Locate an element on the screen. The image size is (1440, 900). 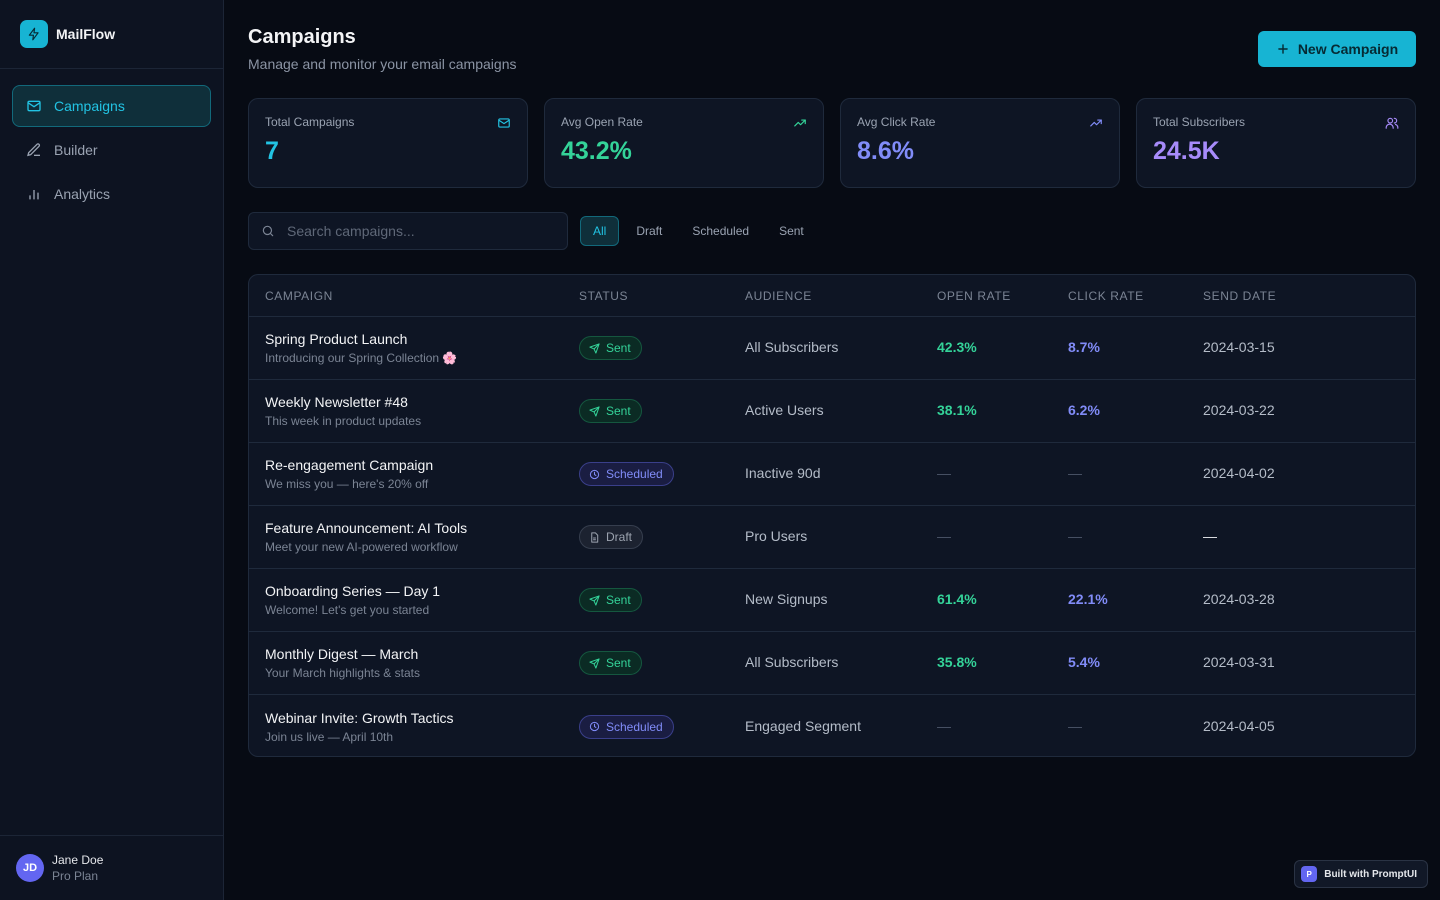
audience-value: Engaged Segment is located at coordinates (803, 725).